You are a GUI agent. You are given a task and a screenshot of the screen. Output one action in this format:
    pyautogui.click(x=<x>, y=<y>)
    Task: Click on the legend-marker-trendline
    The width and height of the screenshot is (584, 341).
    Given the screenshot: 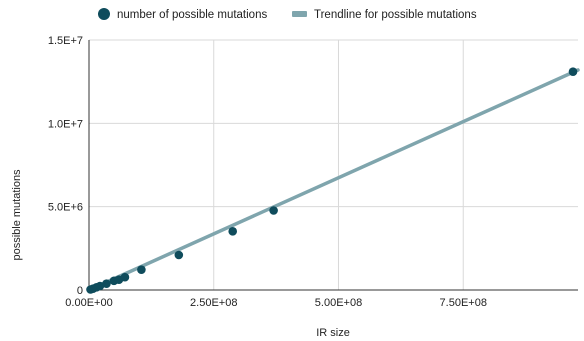 What is the action you would take?
    pyautogui.click(x=299, y=14)
    